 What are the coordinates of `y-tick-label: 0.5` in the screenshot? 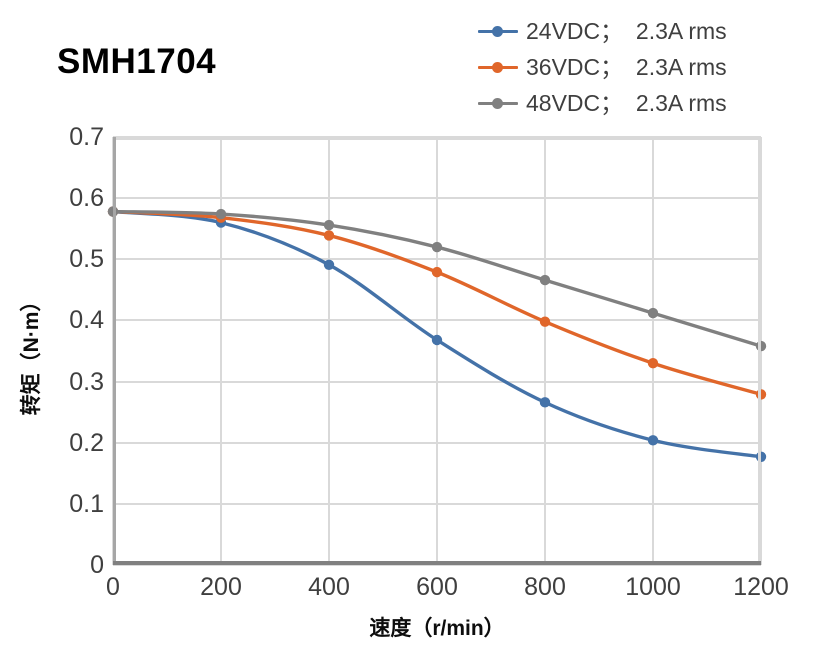 It's located at (86, 259).